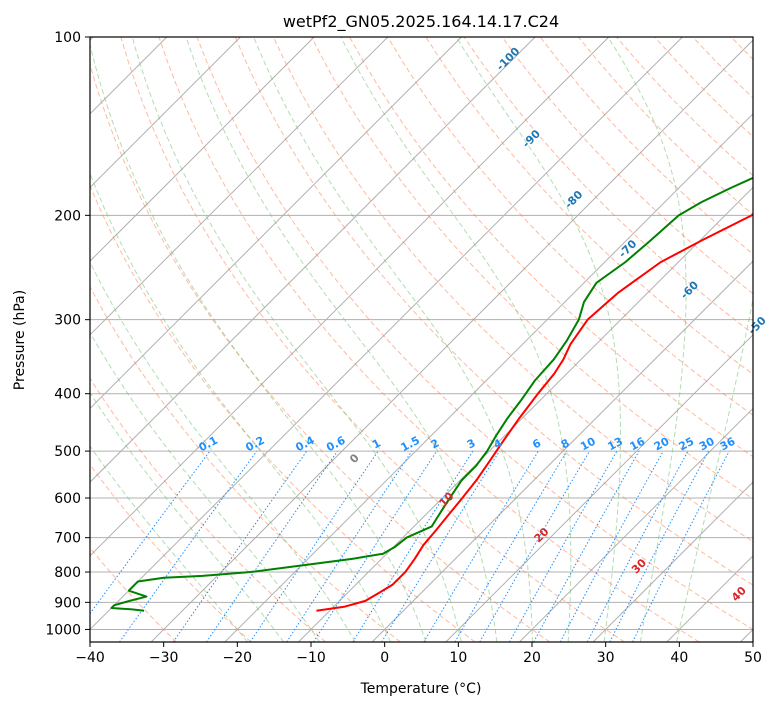  What do you see at coordinates (67, 321) in the screenshot?
I see `y-tick-label: 300` at bounding box center [67, 321].